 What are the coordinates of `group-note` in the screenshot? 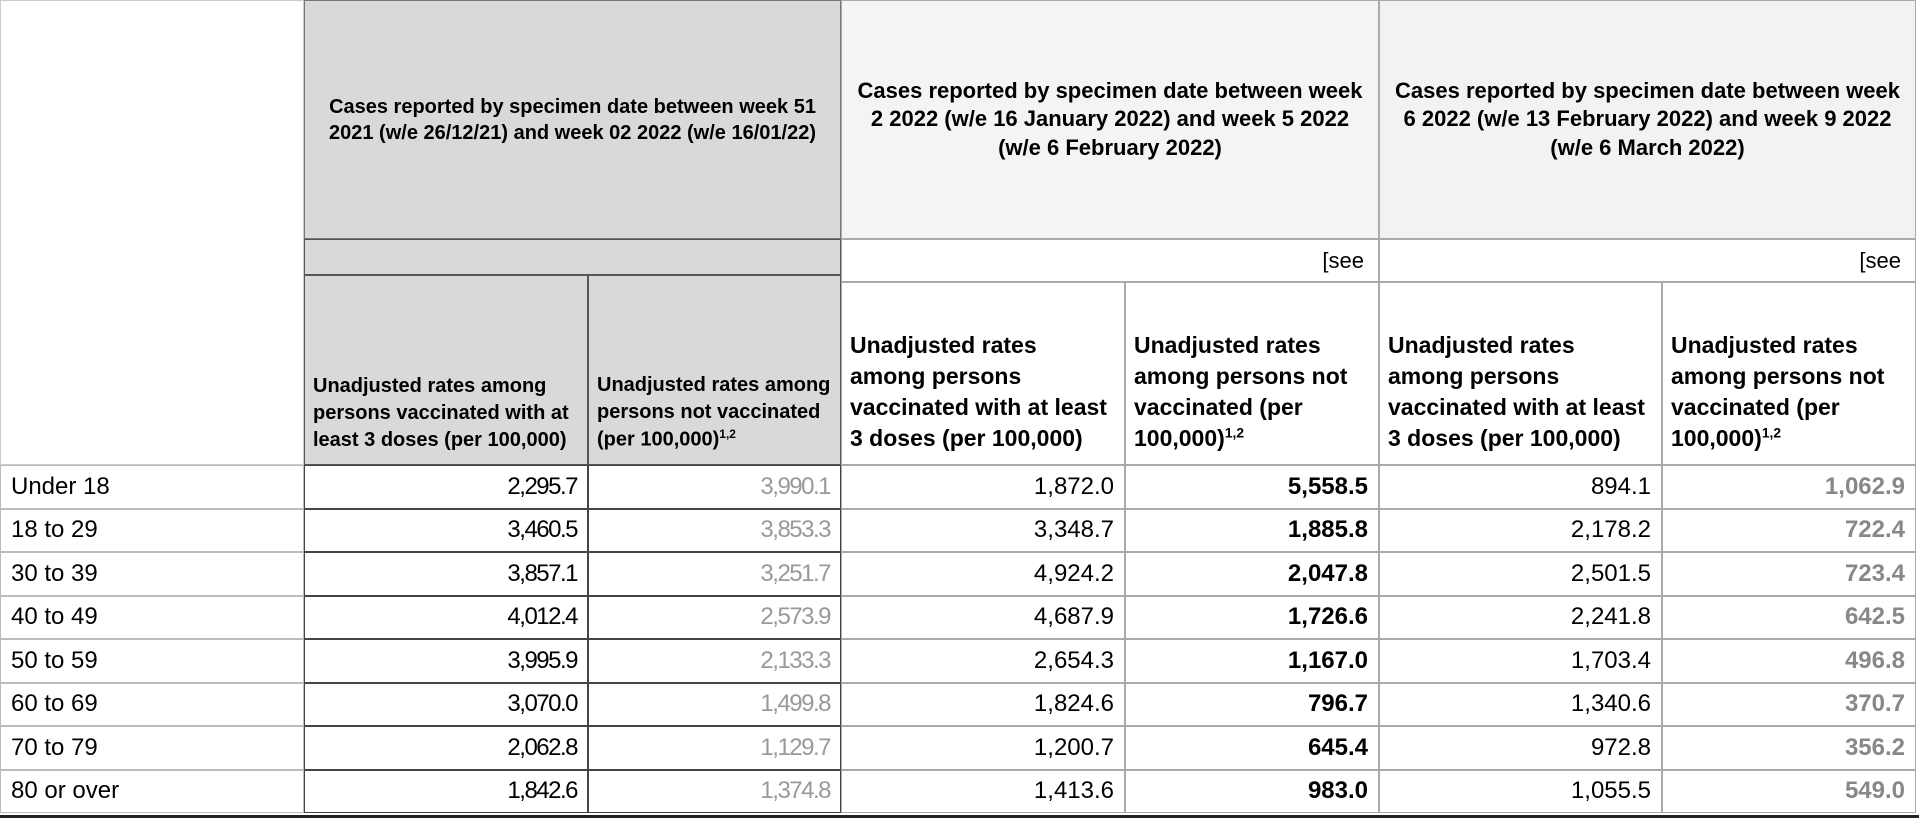 It's located at (572, 257).